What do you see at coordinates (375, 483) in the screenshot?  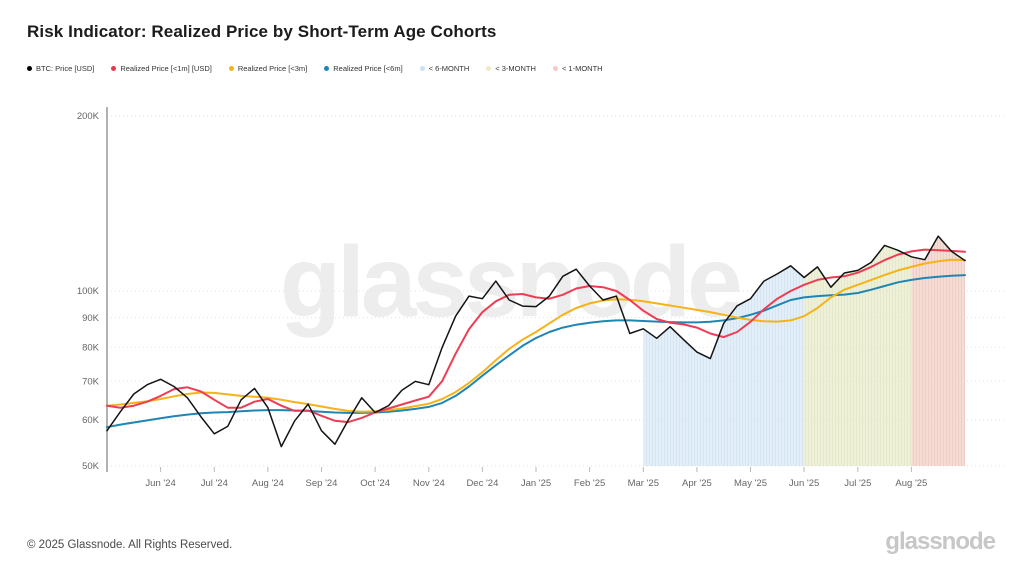 I see `x-axis-label: Oct '24` at bounding box center [375, 483].